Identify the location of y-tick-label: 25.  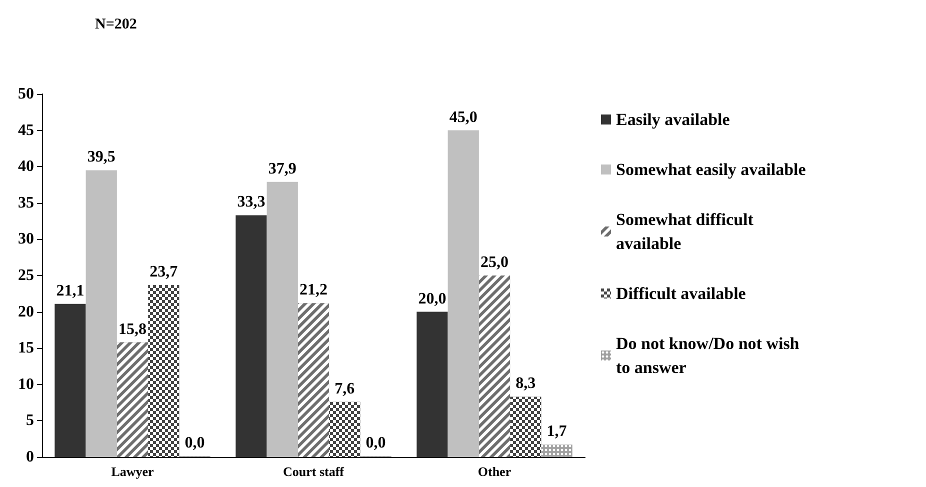
(26, 275).